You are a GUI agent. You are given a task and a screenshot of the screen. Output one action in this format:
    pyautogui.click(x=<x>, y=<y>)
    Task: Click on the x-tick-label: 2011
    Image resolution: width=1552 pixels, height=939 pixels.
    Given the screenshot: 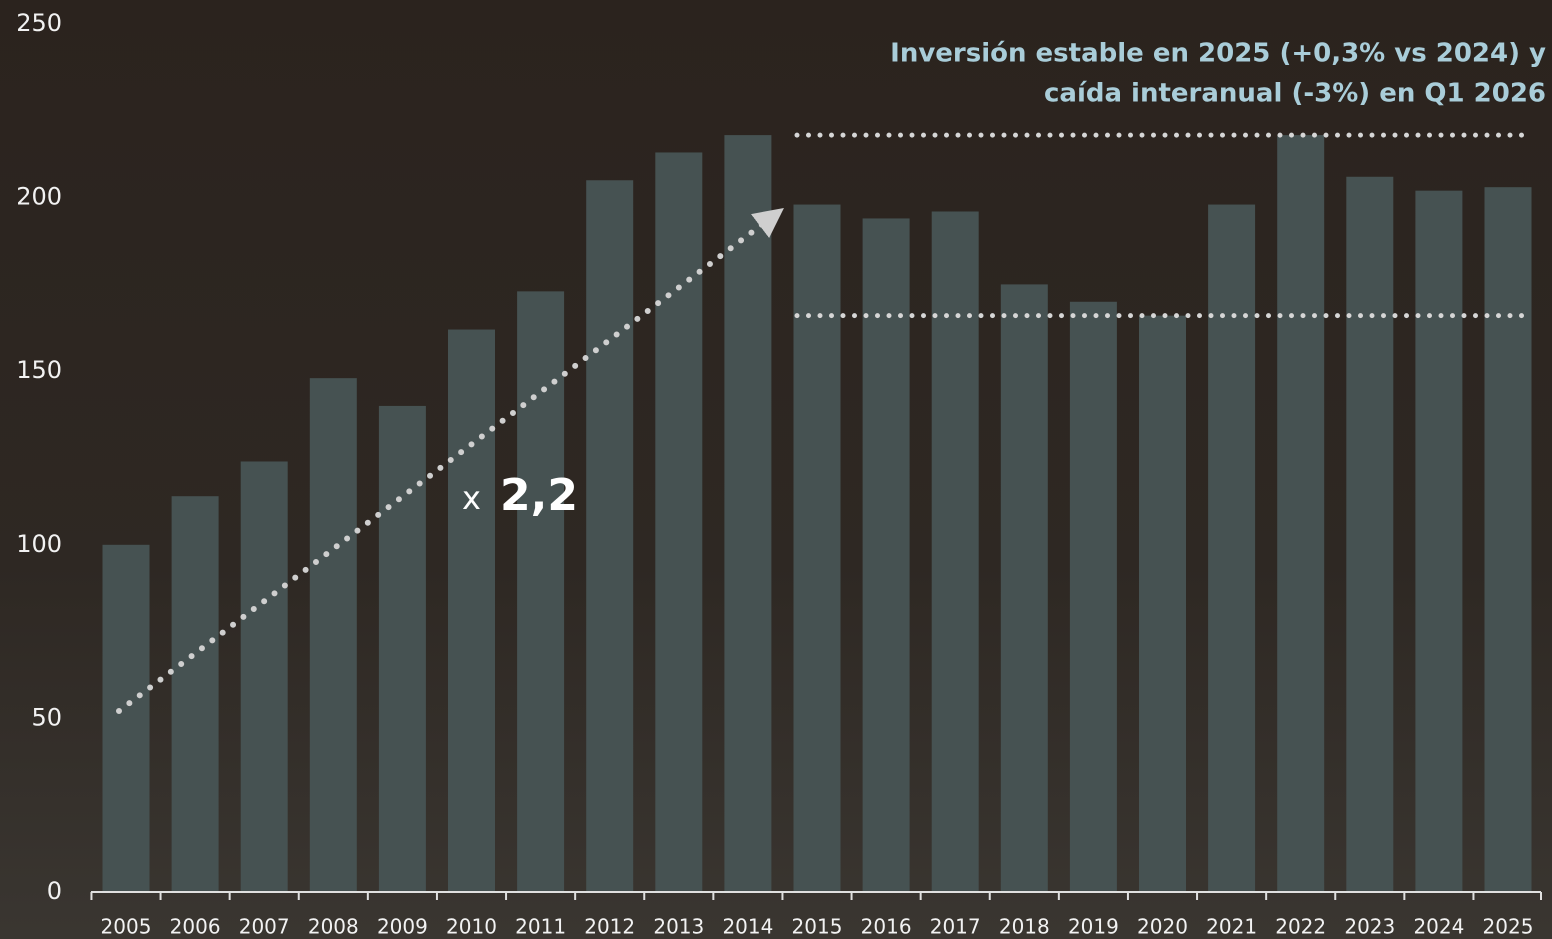 What is the action you would take?
    pyautogui.click(x=540, y=927)
    